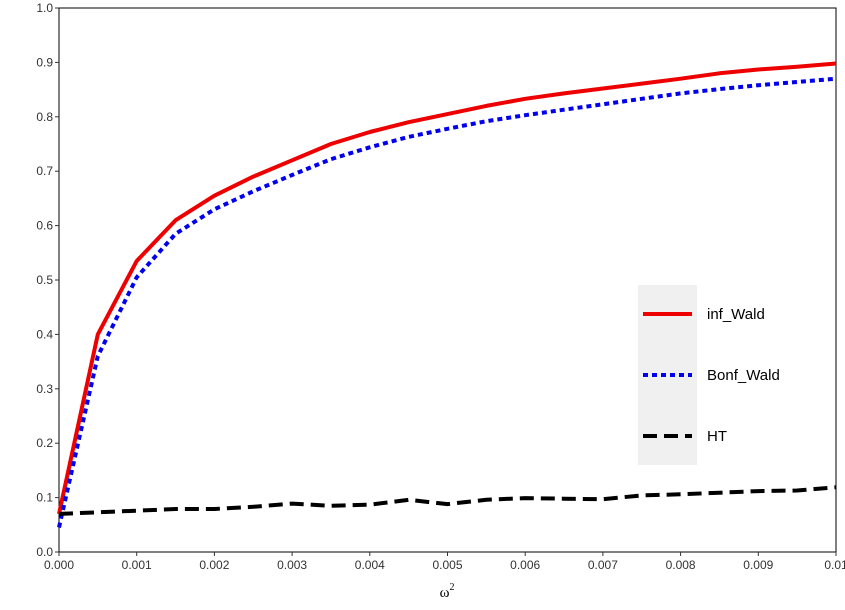 The width and height of the screenshot is (845, 610). Describe the element at coordinates (681, 565) in the screenshot. I see `x-tick-label: 0.008` at that location.